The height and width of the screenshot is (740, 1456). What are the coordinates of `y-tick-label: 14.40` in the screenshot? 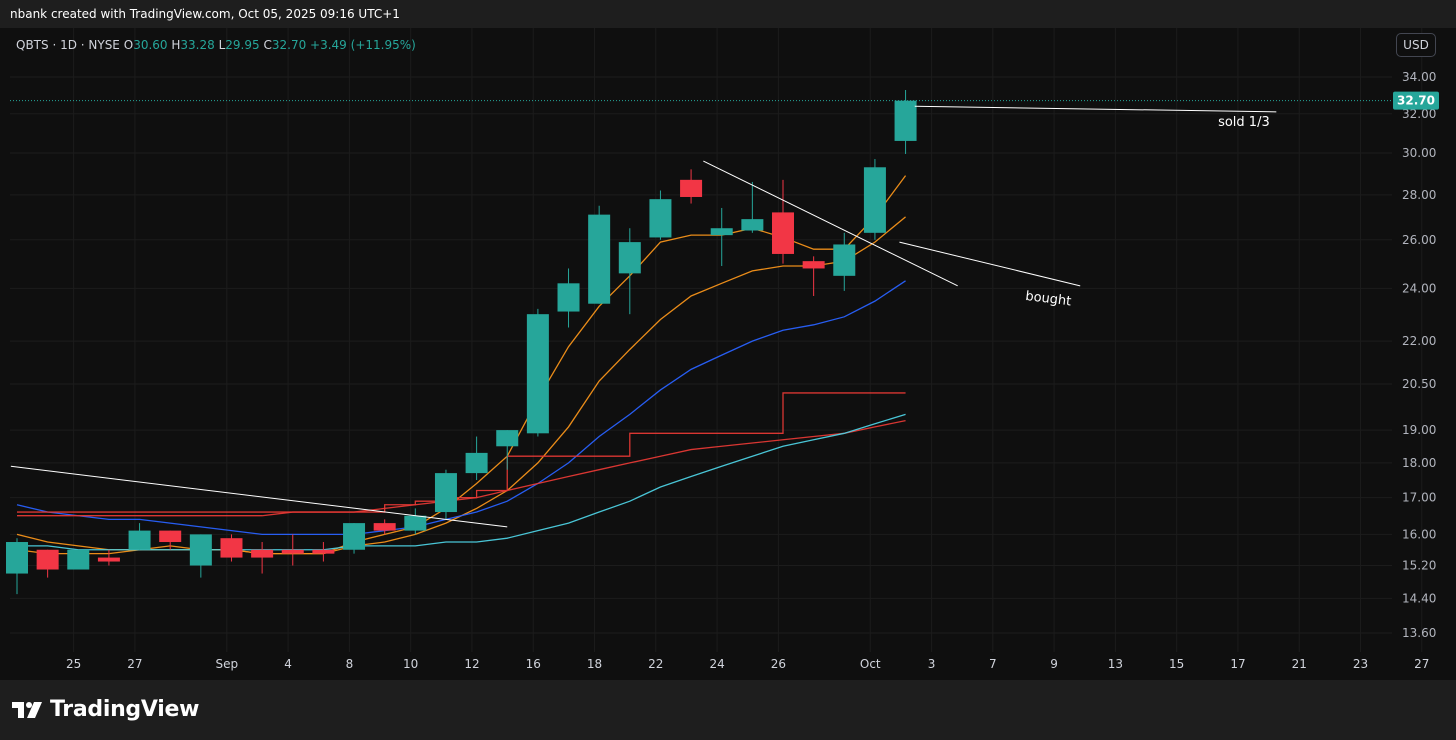 It's located at (1419, 598).